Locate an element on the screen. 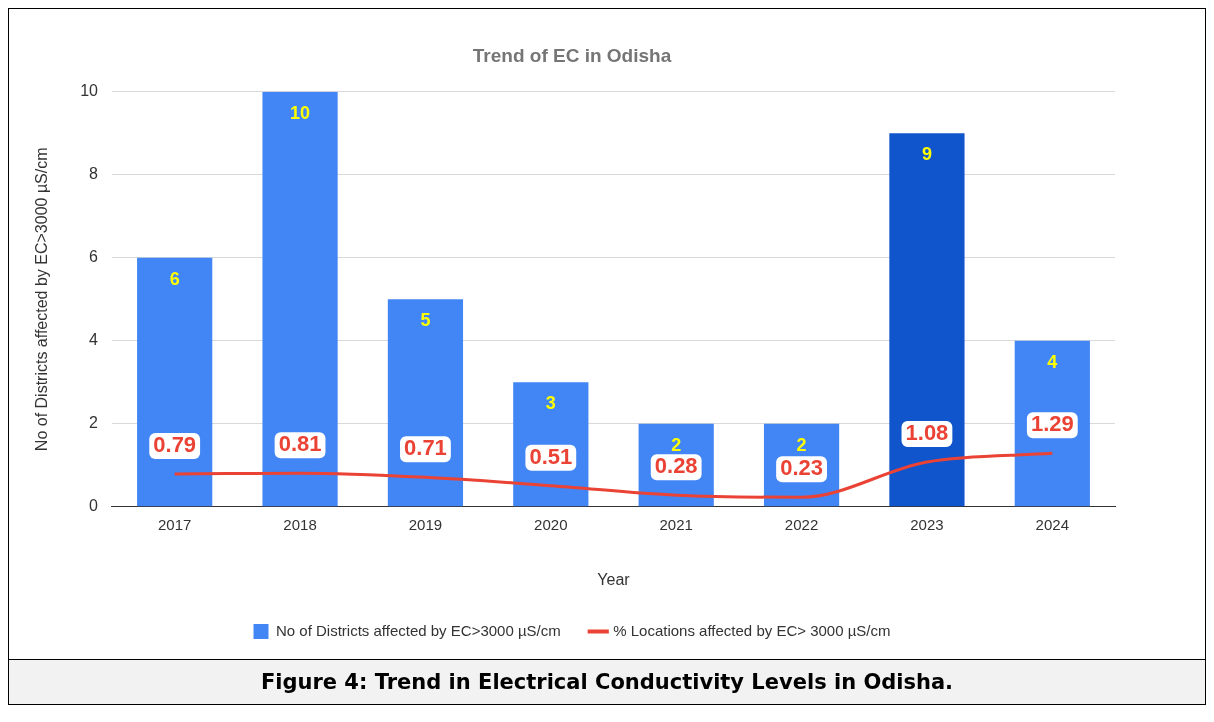 This screenshot has width=1214, height=722. data-label: 5 is located at coordinates (425, 320).